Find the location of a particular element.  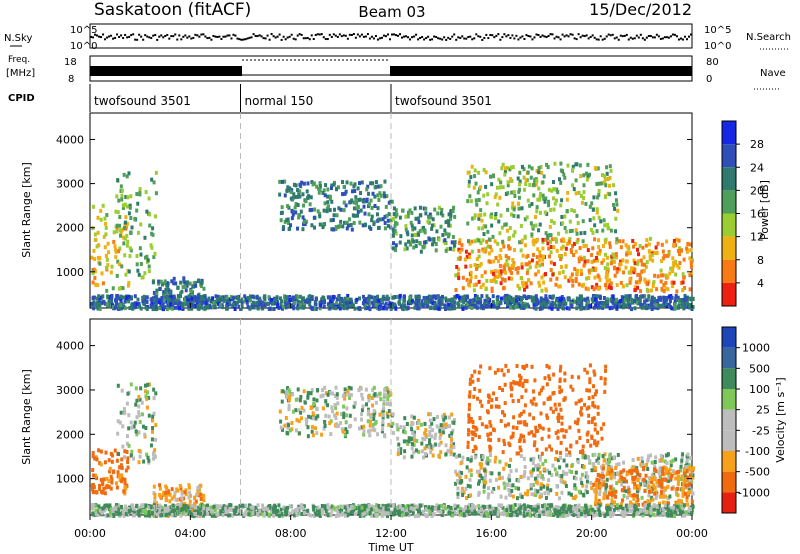

nave-label: Nave is located at coordinates (773, 73).